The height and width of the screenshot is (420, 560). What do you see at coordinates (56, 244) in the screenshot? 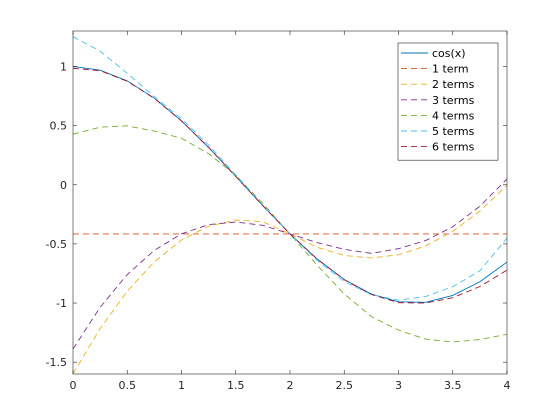
I see `y-tick-label: -0.5` at bounding box center [56, 244].